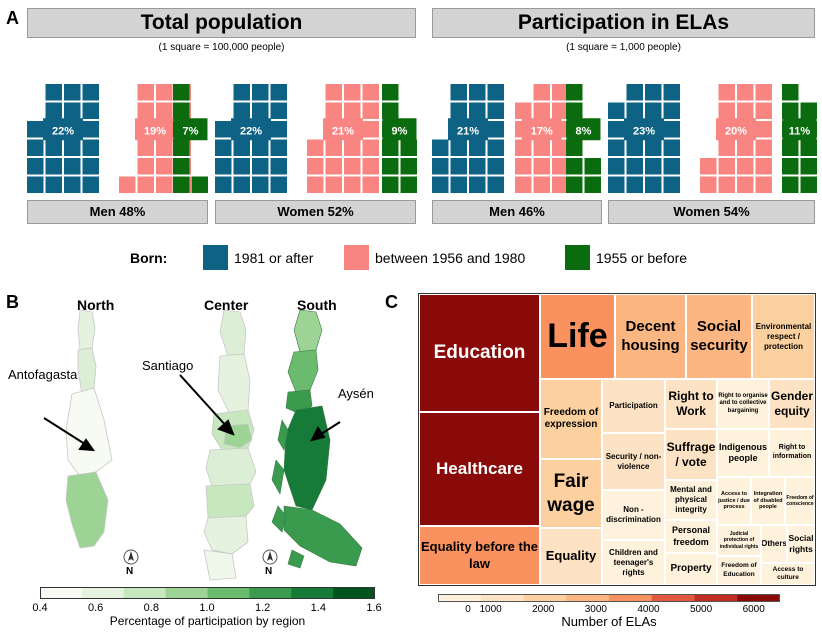  Describe the element at coordinates (642, 258) in the screenshot. I see `legend-label-1955: 1955 or before` at that location.